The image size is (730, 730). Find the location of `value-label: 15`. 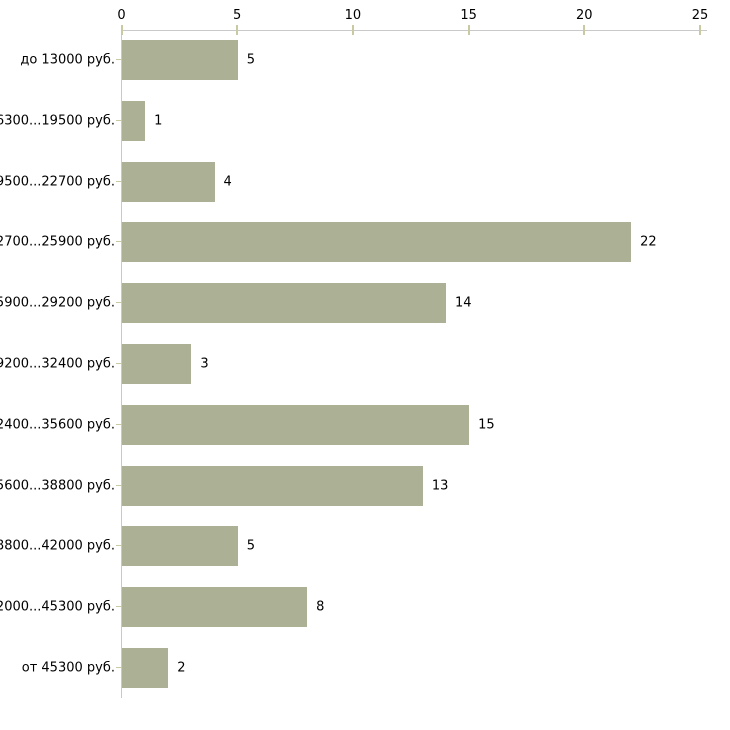

value-label: 15 is located at coordinates (486, 425).